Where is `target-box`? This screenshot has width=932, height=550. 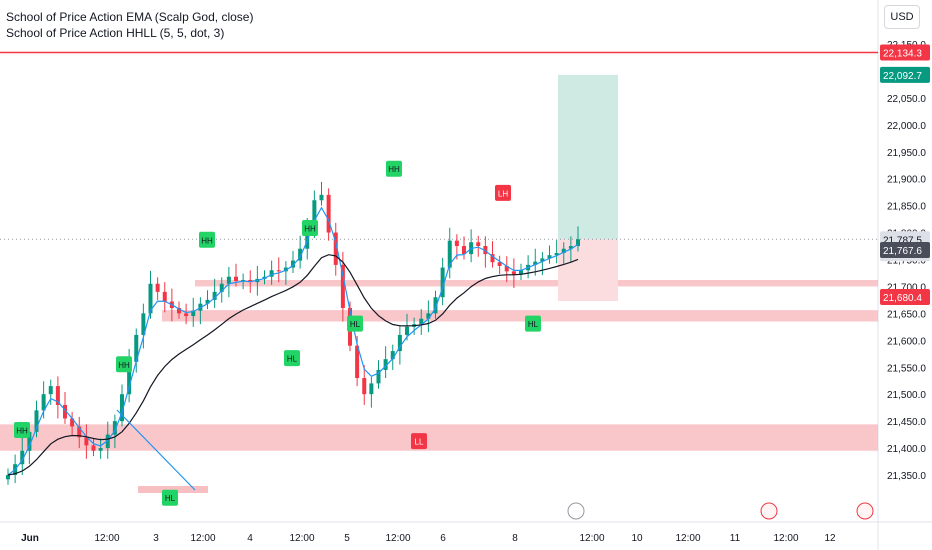
target-box is located at coordinates (588, 157).